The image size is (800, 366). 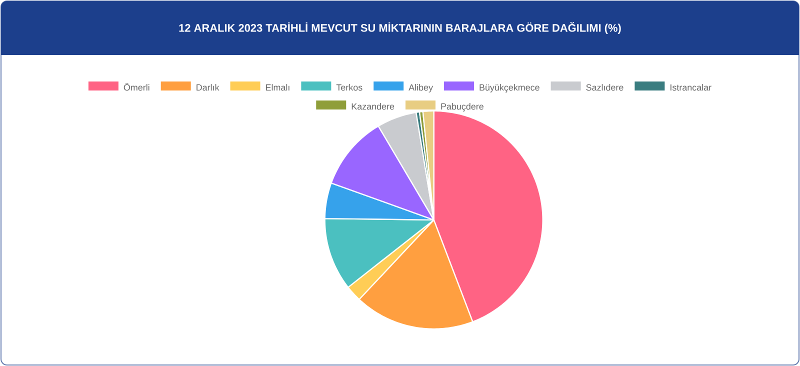 What do you see at coordinates (400, 28) in the screenshot?
I see `chart-title: 12 ARALIK 2023 TARİHLİ MEVCUT SU MİKTARININ BARAJLARA GÖRE DAĞILIMI (%)` at bounding box center [400, 28].